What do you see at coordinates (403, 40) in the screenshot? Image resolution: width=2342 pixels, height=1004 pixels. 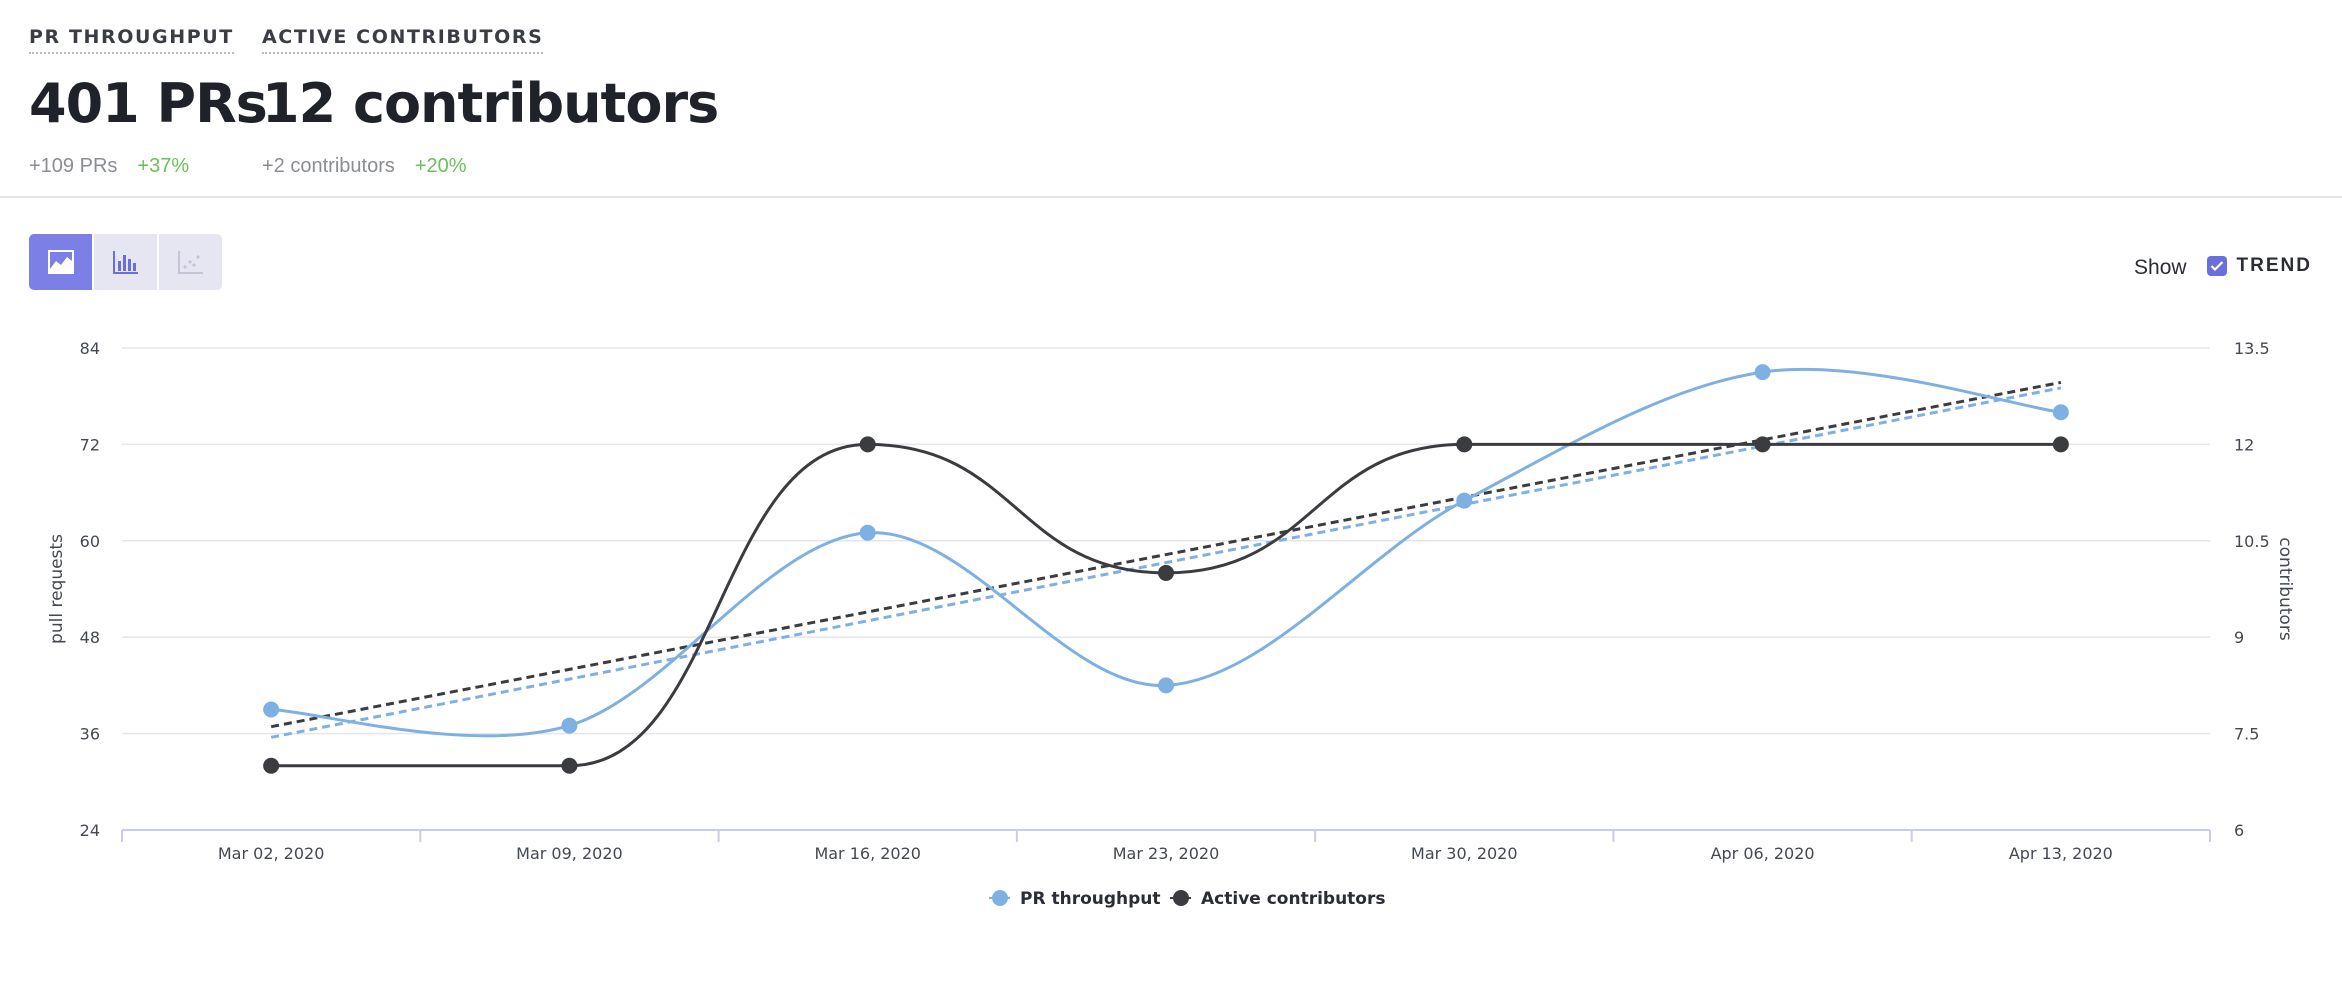 I see `metric-label: ACTIVE CONTRIBUTORS` at bounding box center [403, 40].